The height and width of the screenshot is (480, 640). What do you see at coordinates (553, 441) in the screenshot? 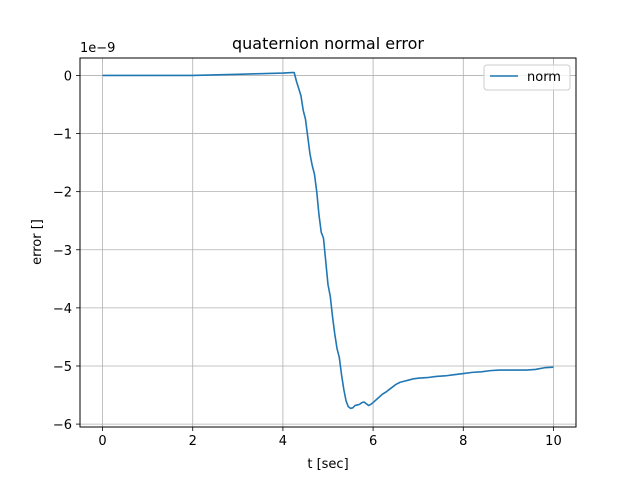
I see `x-tick-label: 10` at bounding box center [553, 441].